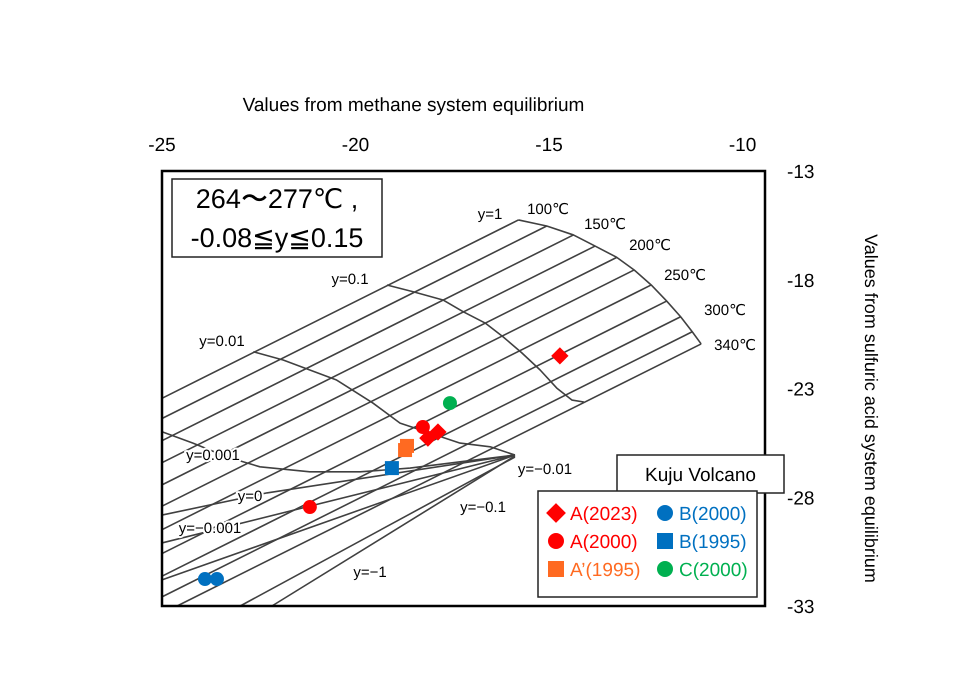 Image resolution: width=971 pixels, height=697 pixels. Describe the element at coordinates (548, 209) in the screenshot. I see `annotation: 100℃` at that location.